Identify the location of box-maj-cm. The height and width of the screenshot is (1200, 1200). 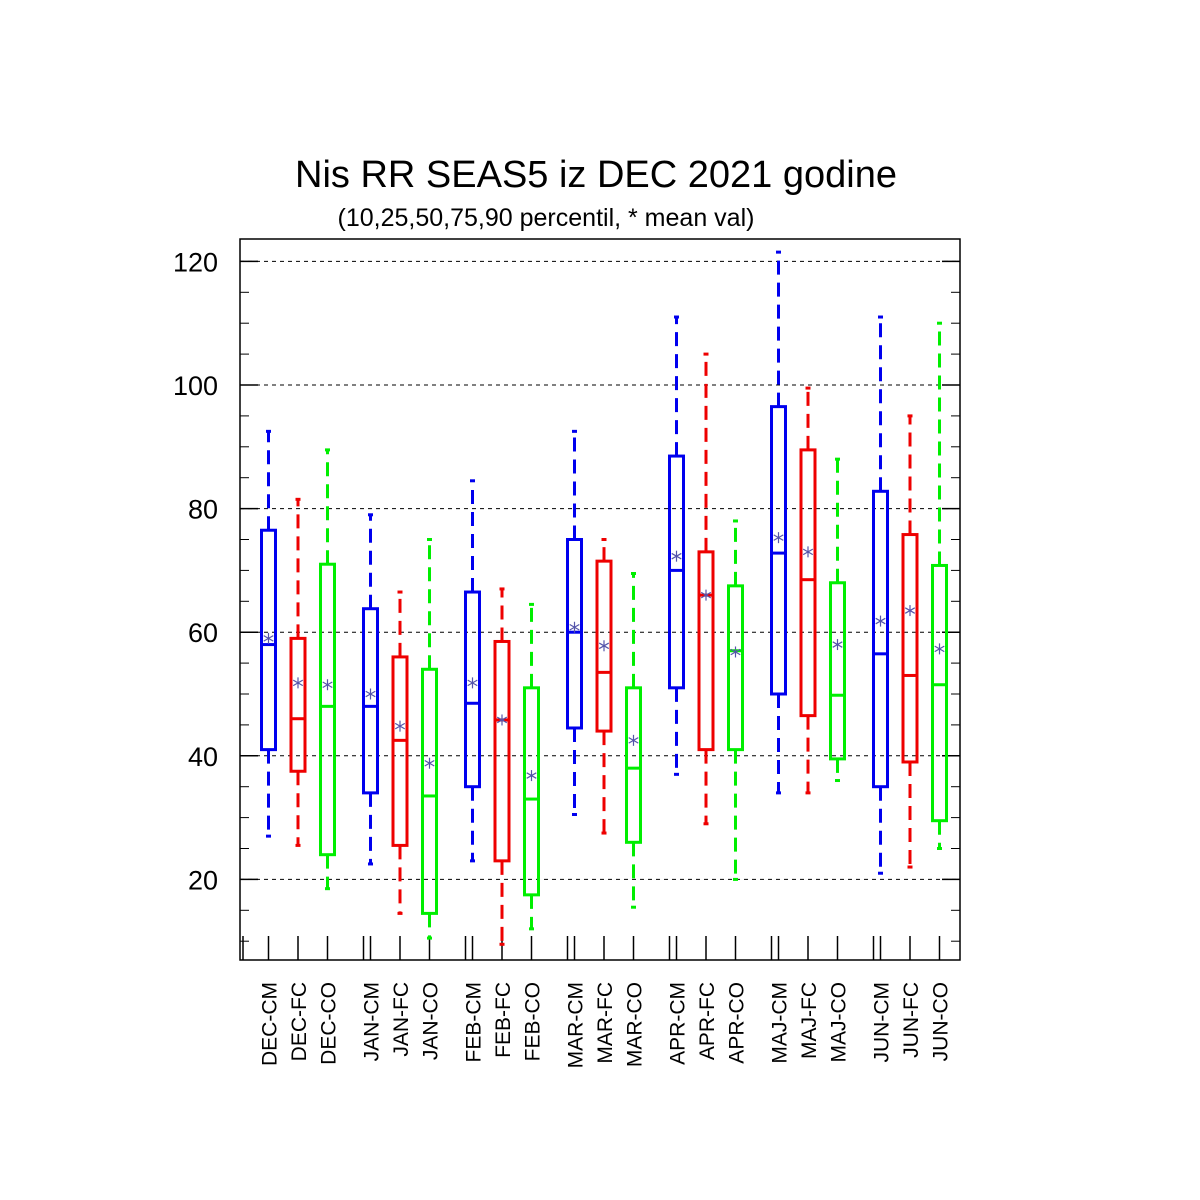
(778, 522).